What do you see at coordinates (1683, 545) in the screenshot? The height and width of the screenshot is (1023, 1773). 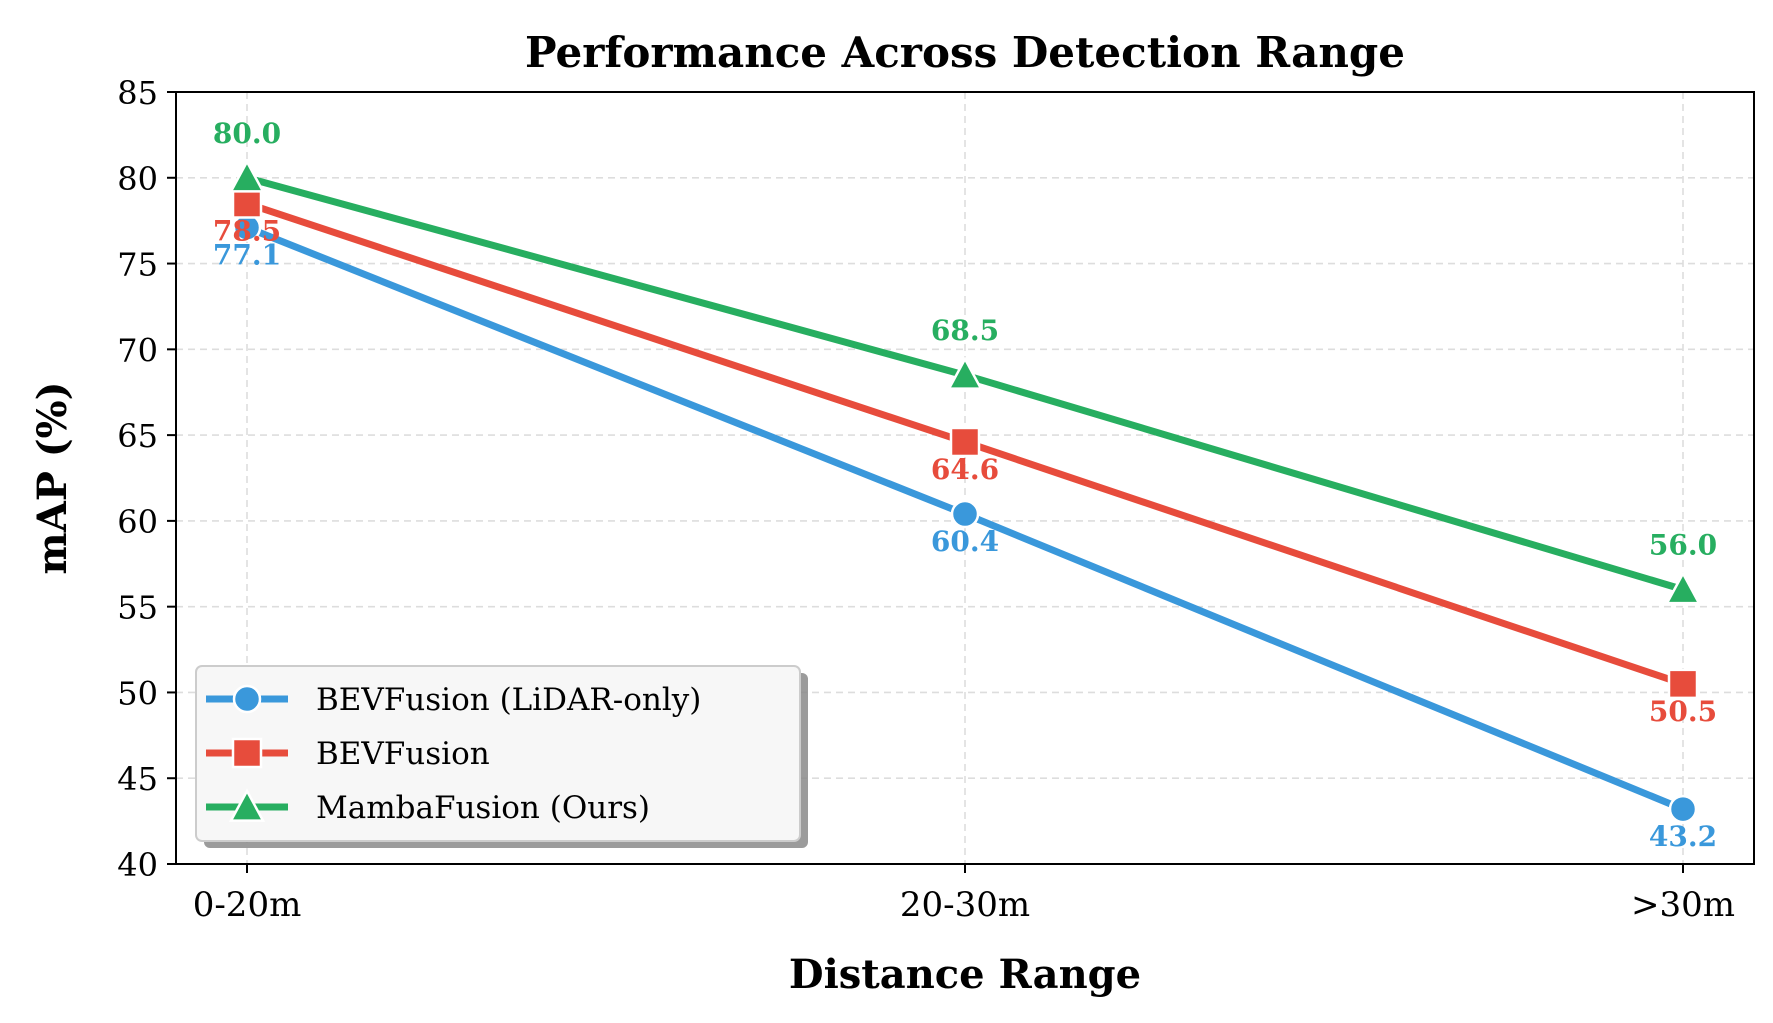 I see `data-label: 56.0` at bounding box center [1683, 545].